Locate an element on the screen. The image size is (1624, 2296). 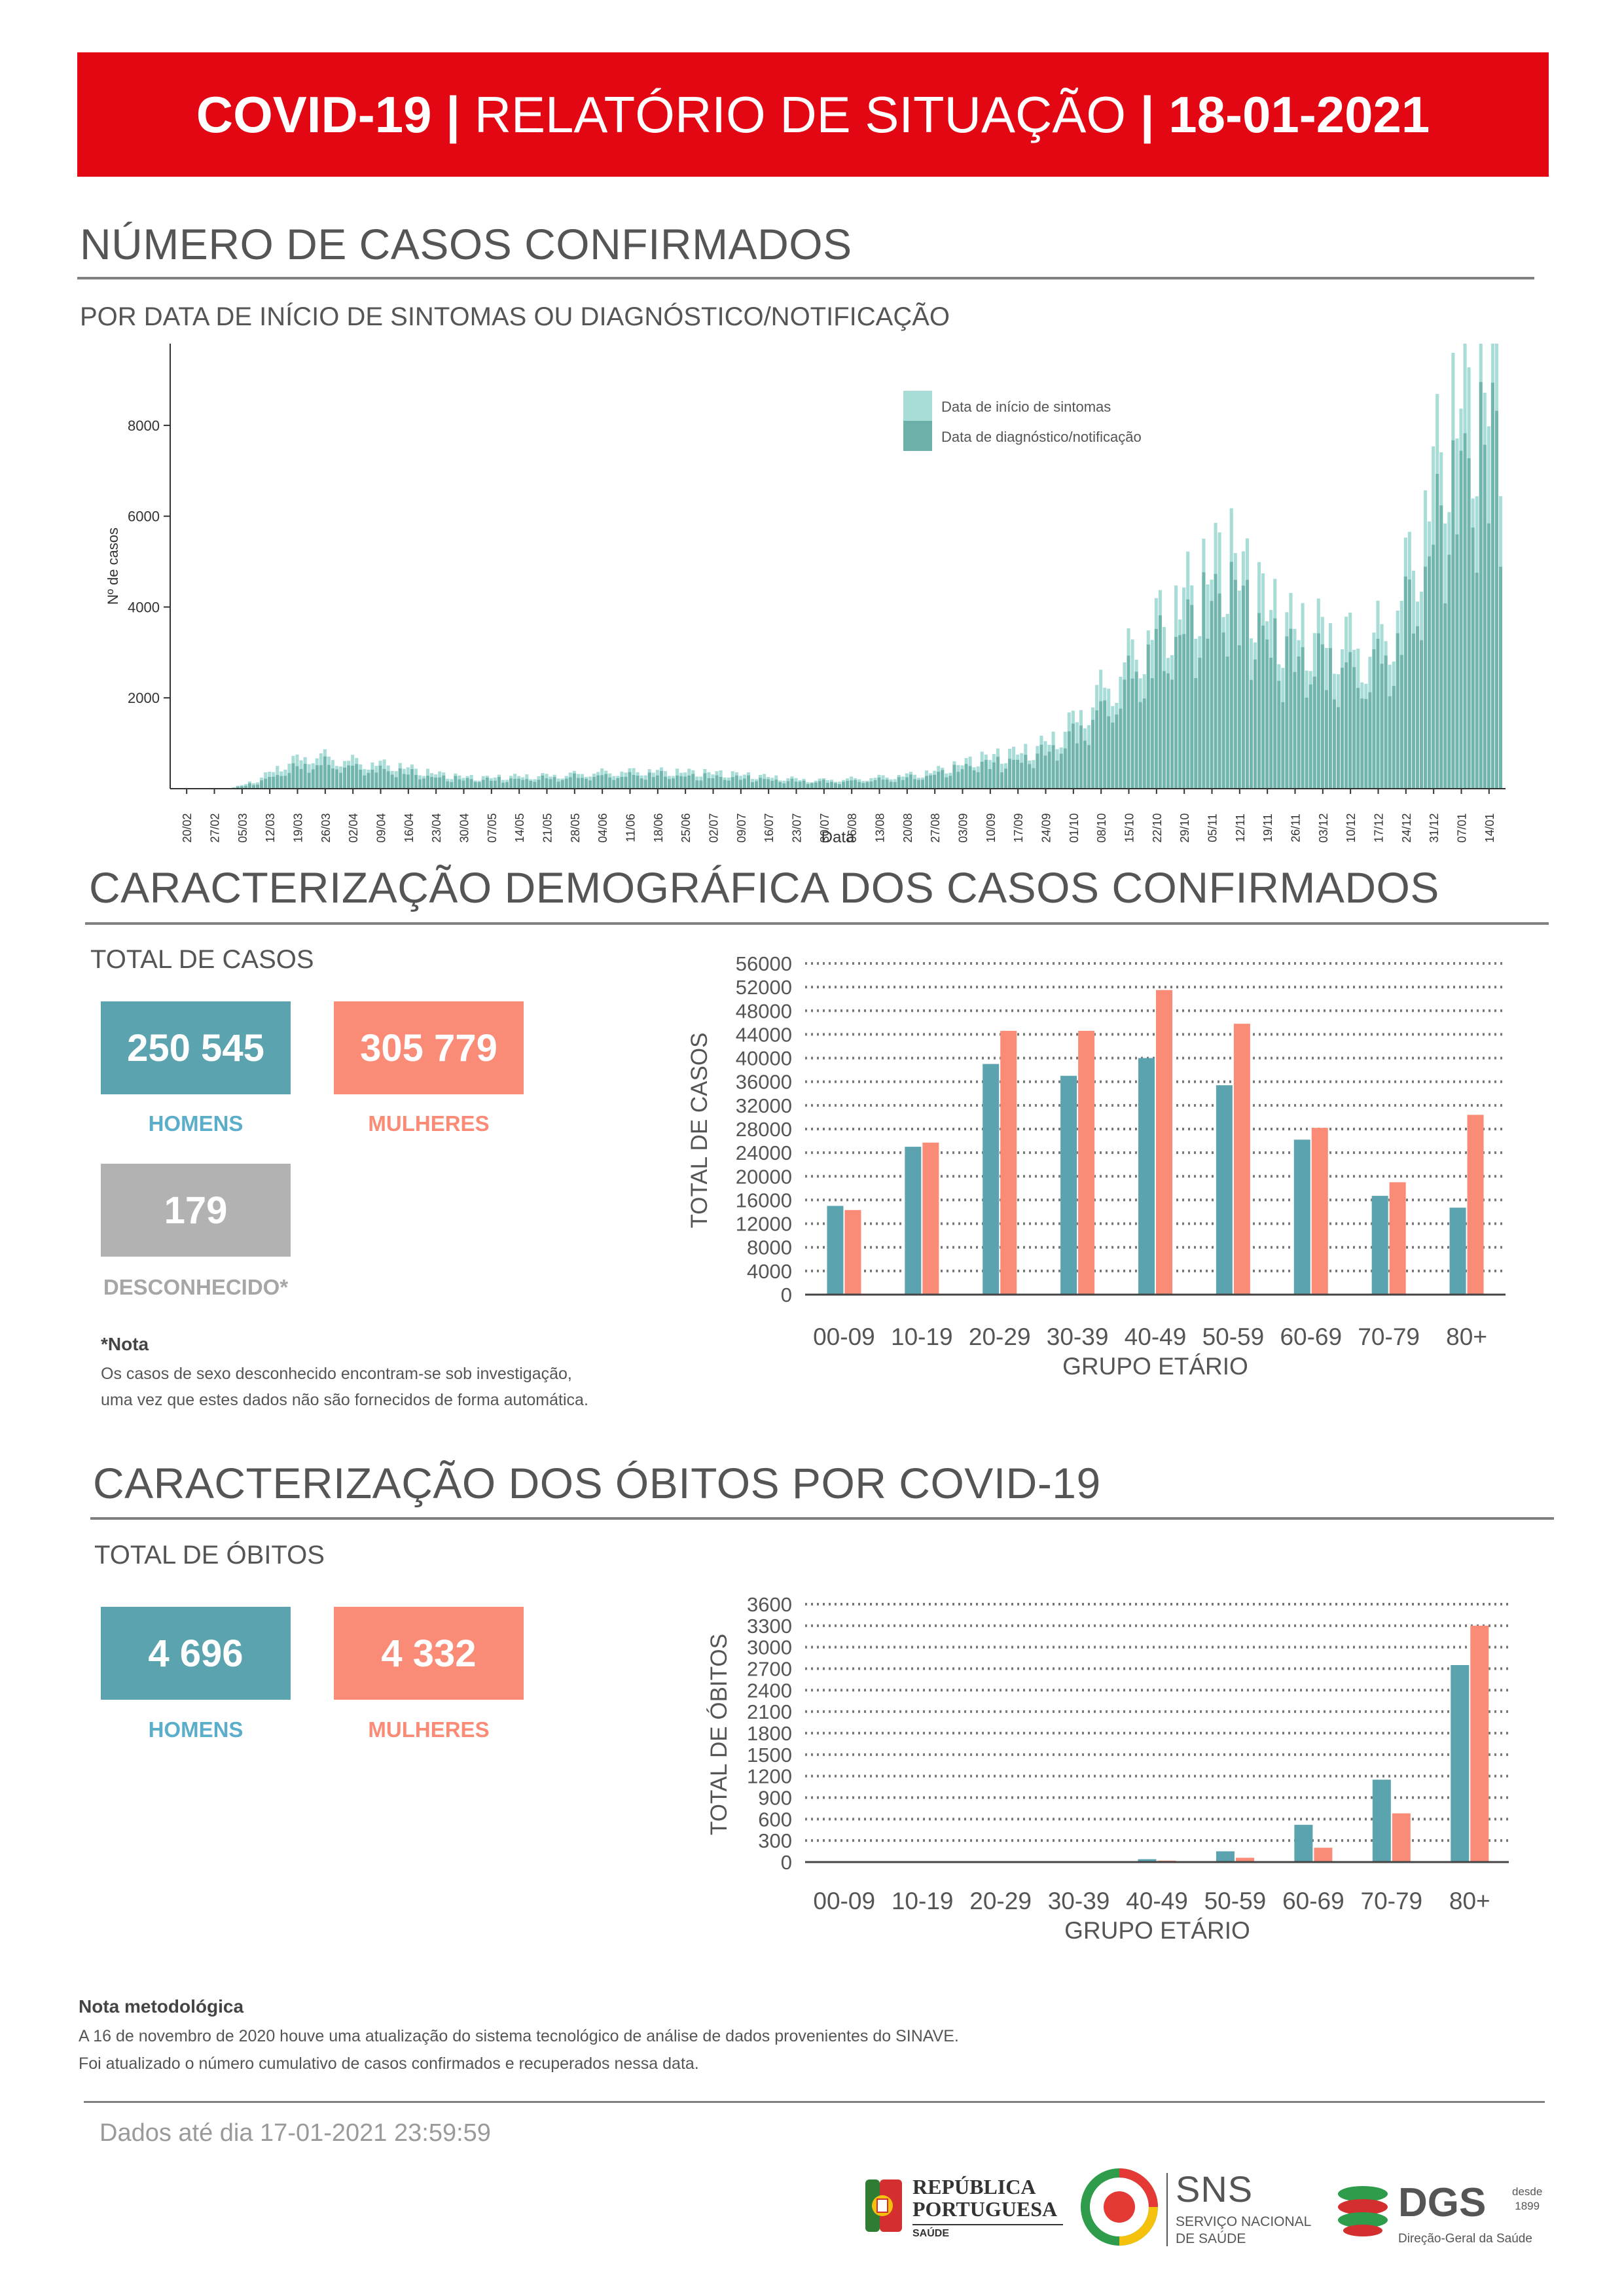
dgs-abbr: DGS is located at coordinates (1443, 2202).